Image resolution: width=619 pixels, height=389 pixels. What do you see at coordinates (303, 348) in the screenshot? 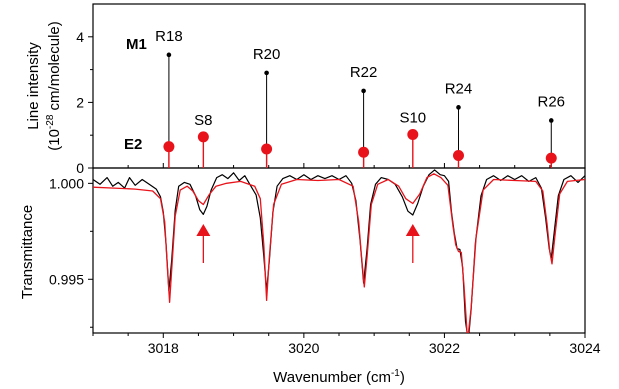
I see `x-tick-label: 3020` at bounding box center [303, 348].